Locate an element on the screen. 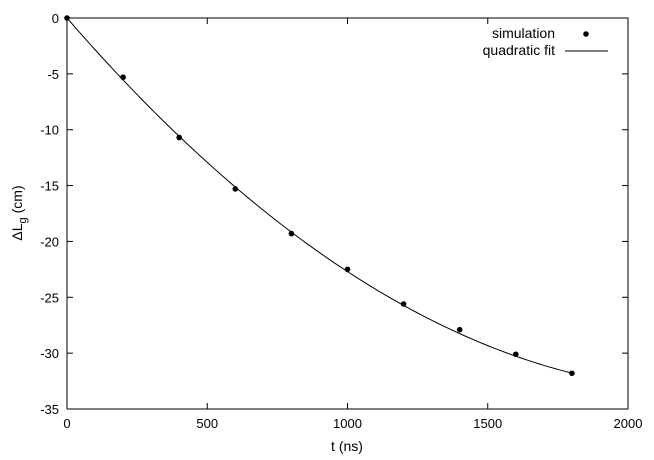  x-tick-label: 2000 is located at coordinates (628, 423).